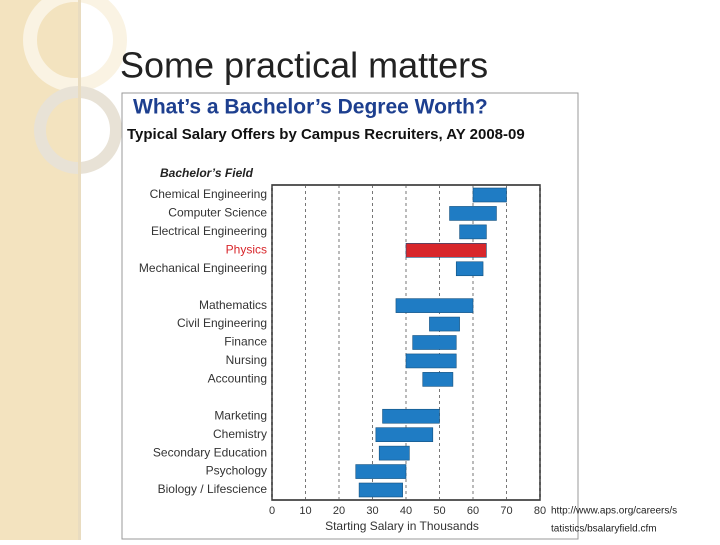  I want to click on category-label: Psychology, so click(236, 471).